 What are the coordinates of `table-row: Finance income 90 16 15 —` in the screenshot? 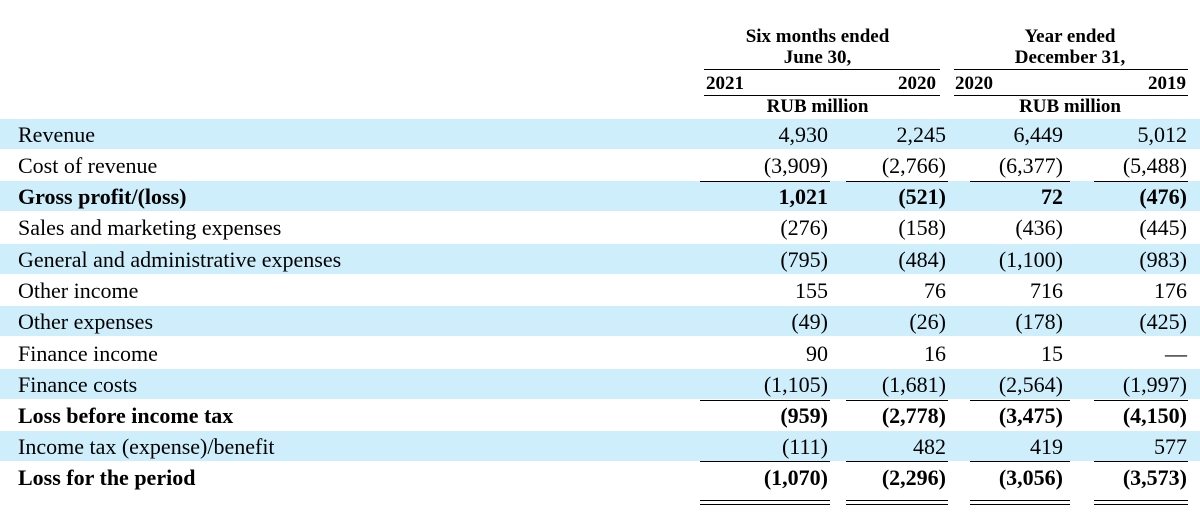 It's located at (600, 353).